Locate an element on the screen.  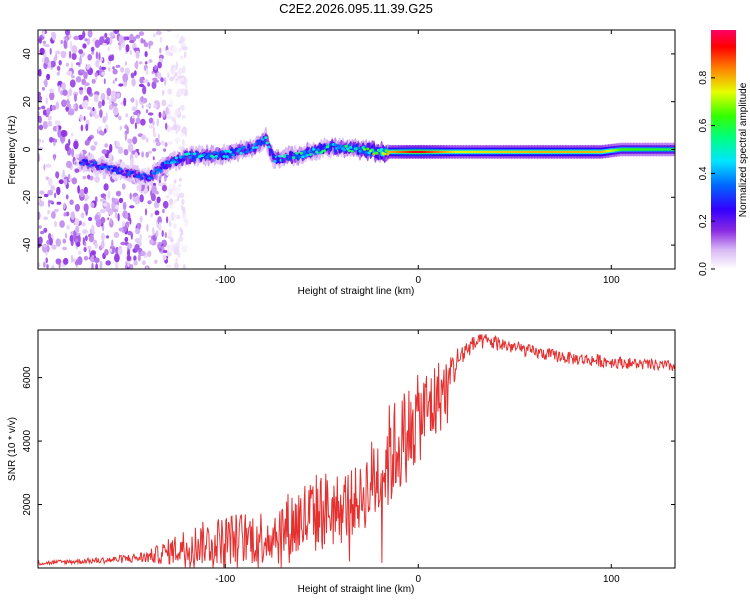
snr-y-tick-label: 6000 is located at coordinates (27, 377).